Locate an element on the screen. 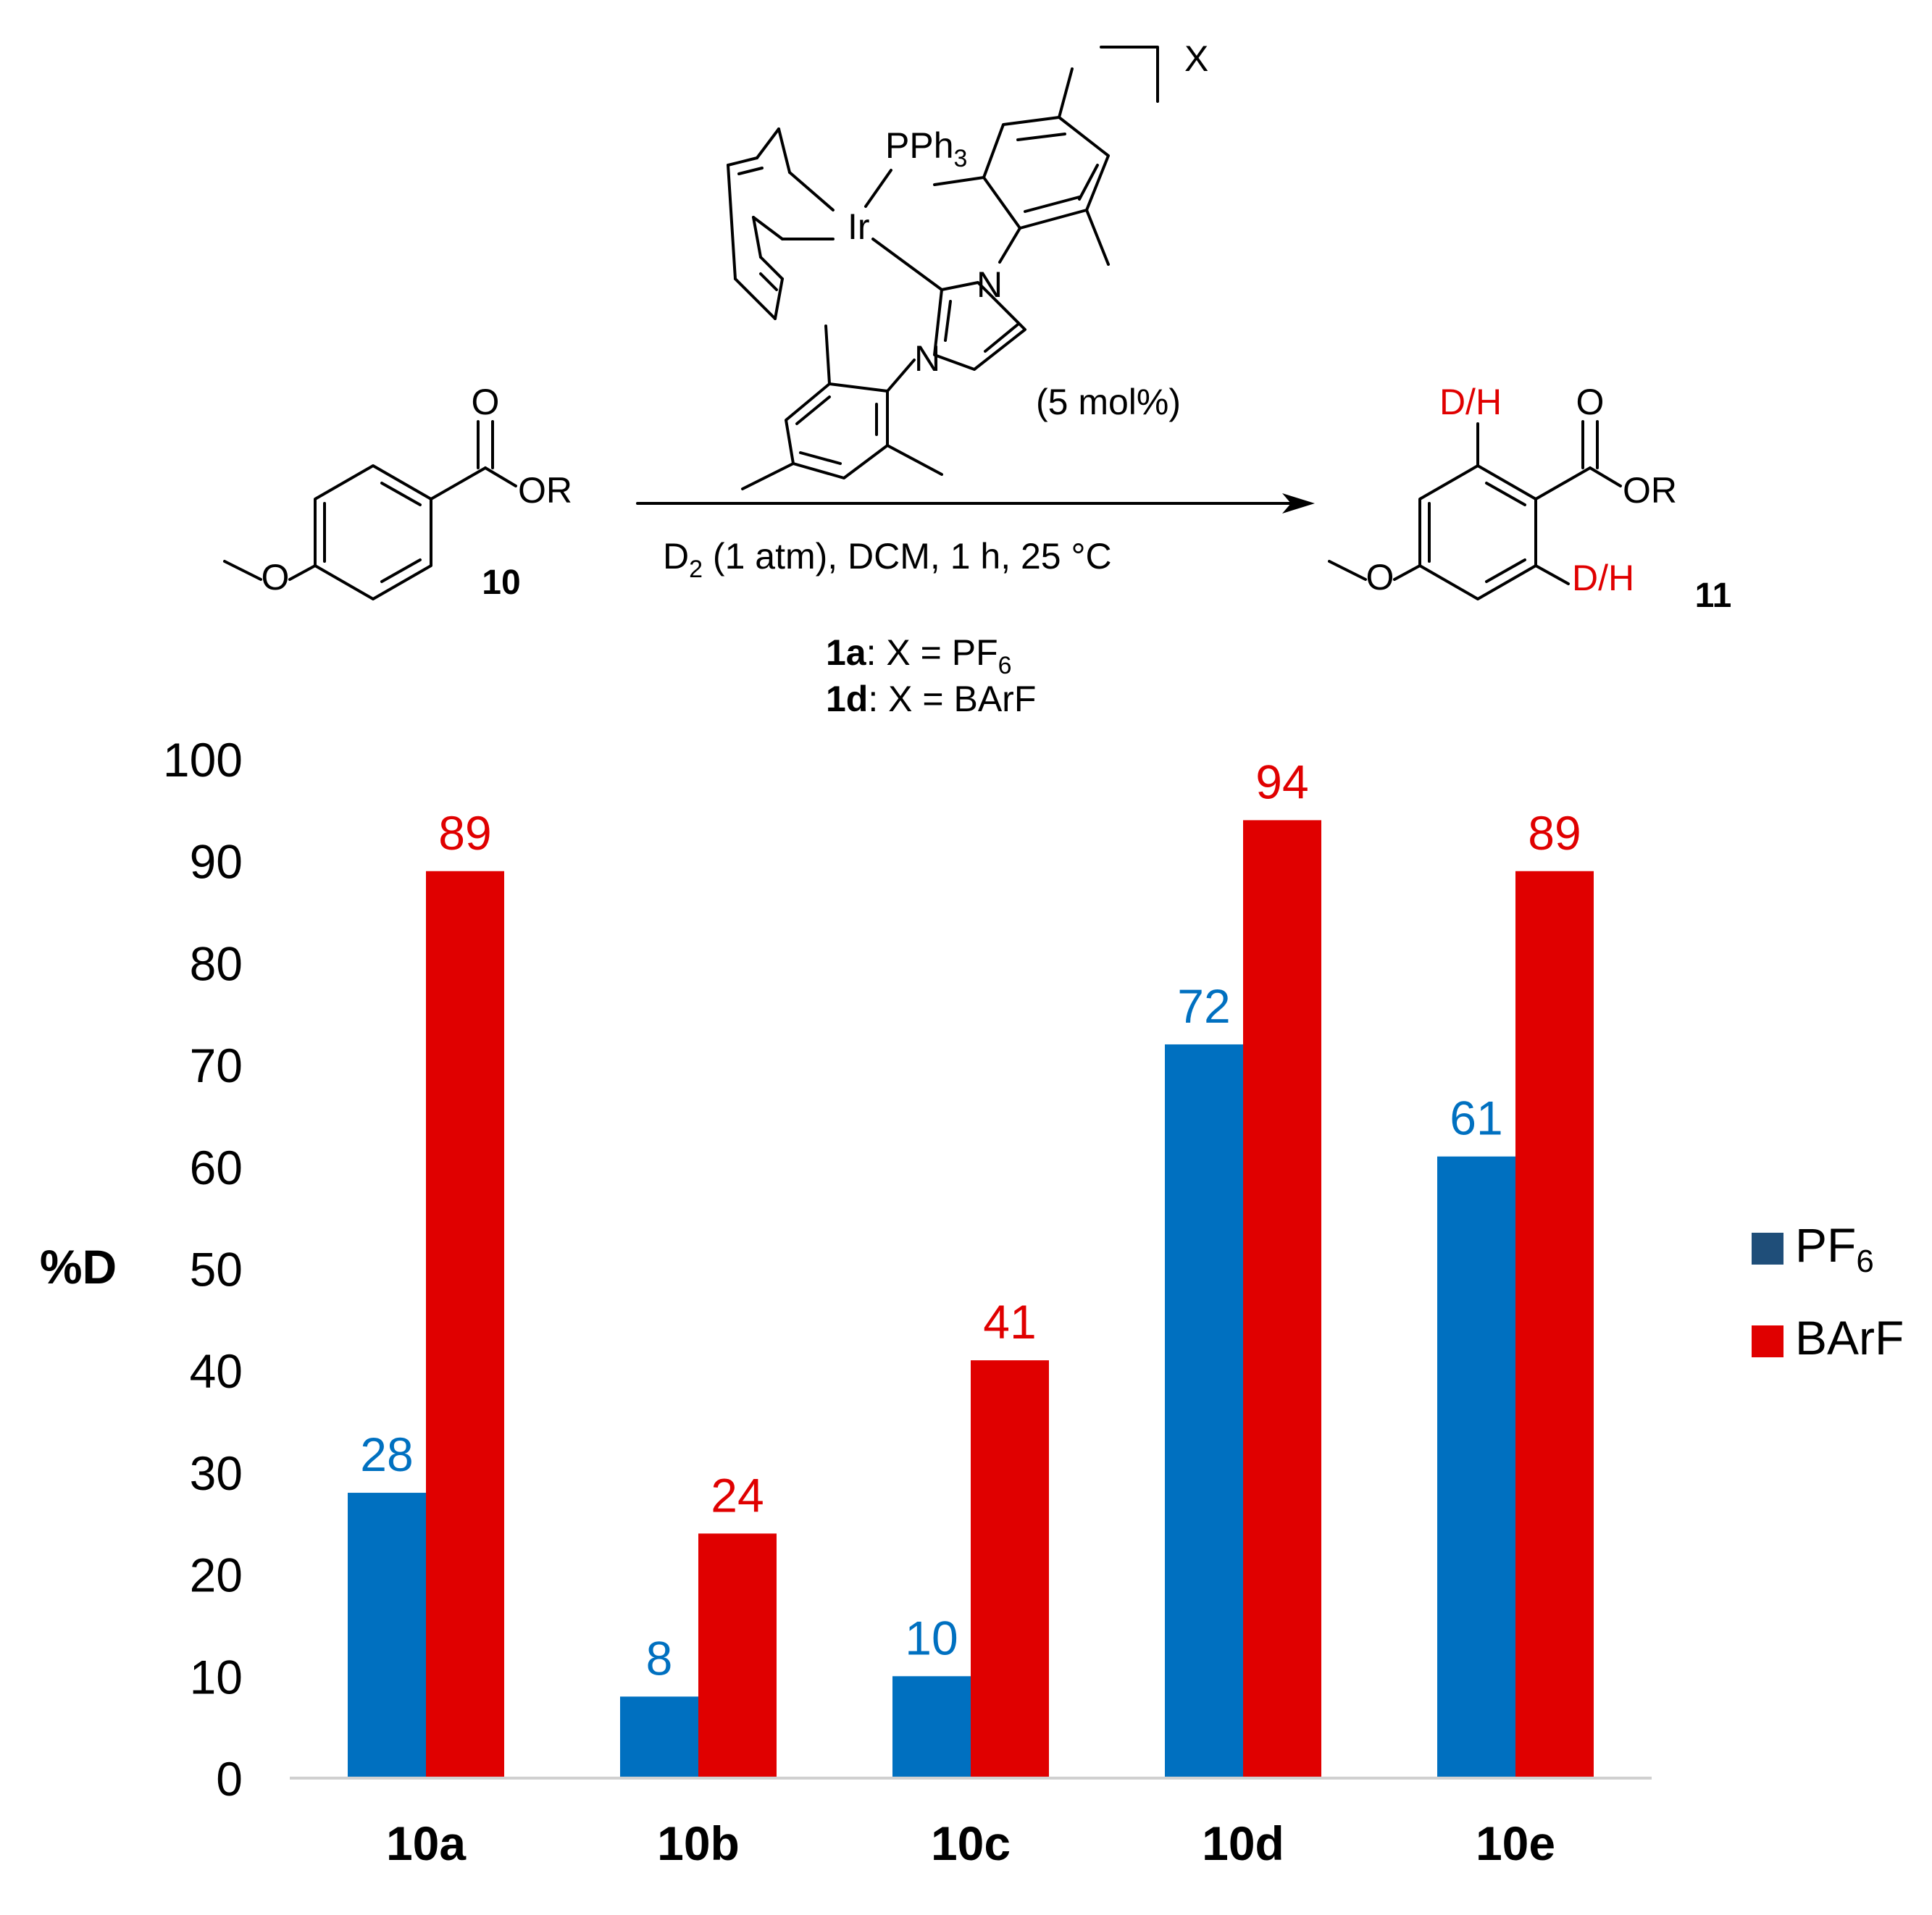 This screenshot has height=1915, width=1932. product-dh-bottom: D/H is located at coordinates (1603, 578).